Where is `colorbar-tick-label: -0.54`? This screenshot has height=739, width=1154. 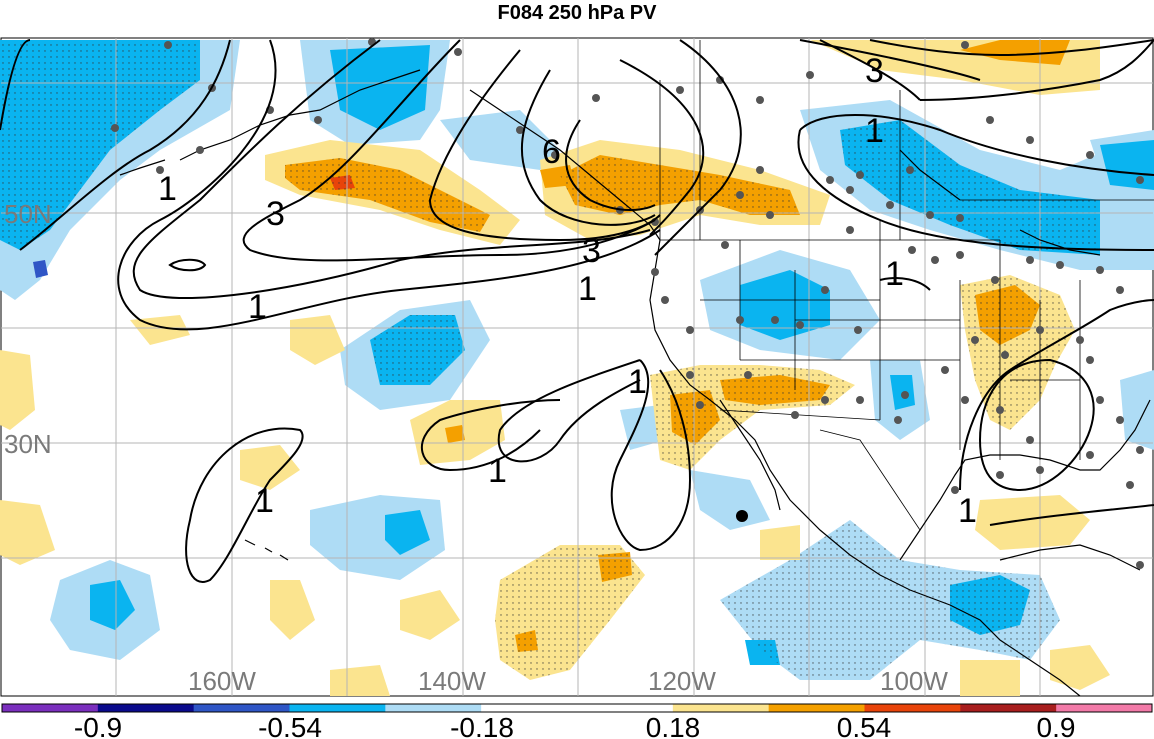 colorbar-tick-label: -0.54 is located at coordinates (290, 725).